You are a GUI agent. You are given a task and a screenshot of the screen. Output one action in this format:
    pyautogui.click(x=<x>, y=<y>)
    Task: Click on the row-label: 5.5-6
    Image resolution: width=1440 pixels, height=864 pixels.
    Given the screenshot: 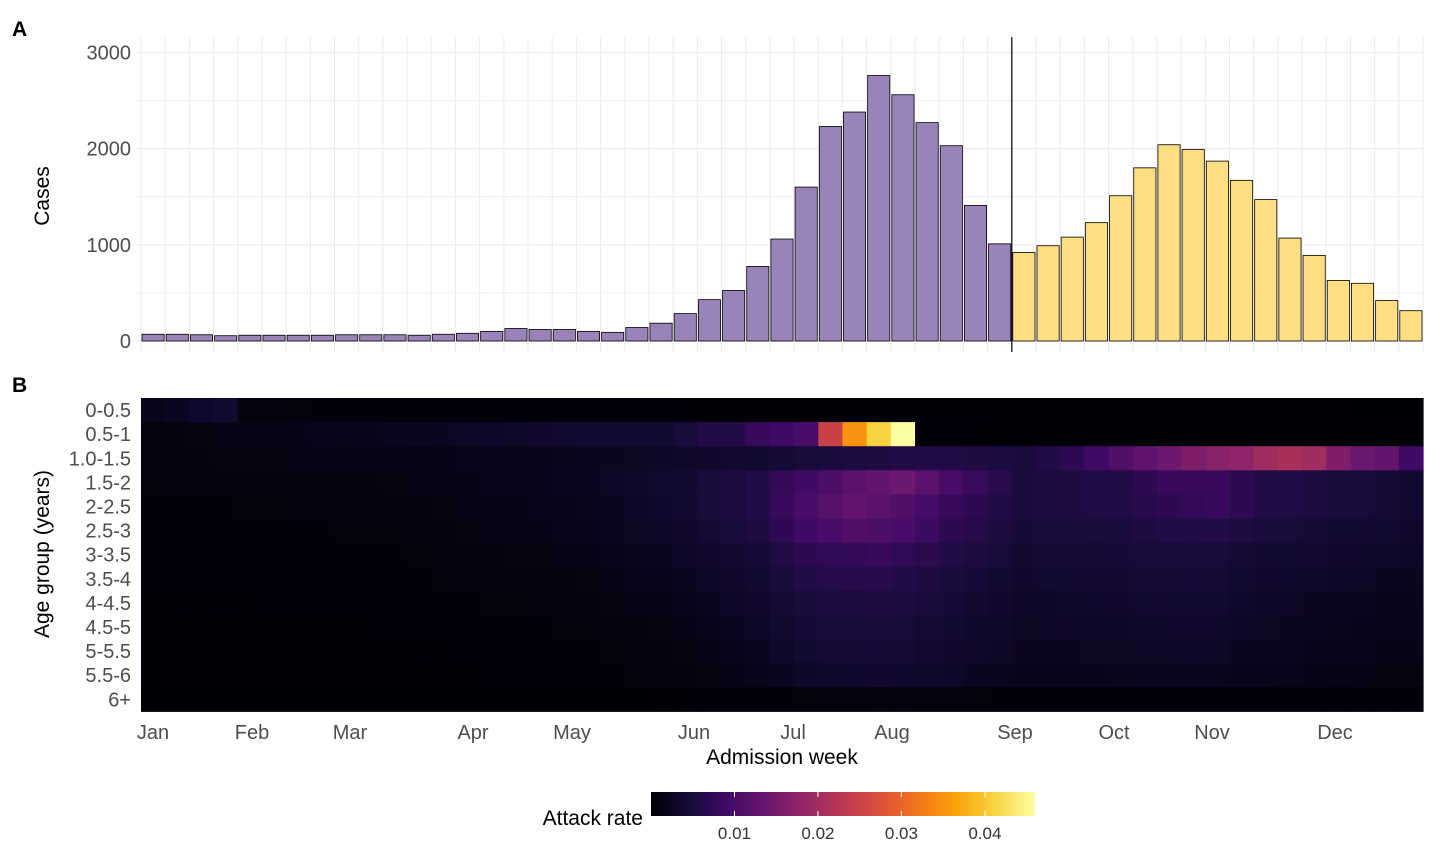 What is the action you would take?
    pyautogui.click(x=108, y=676)
    